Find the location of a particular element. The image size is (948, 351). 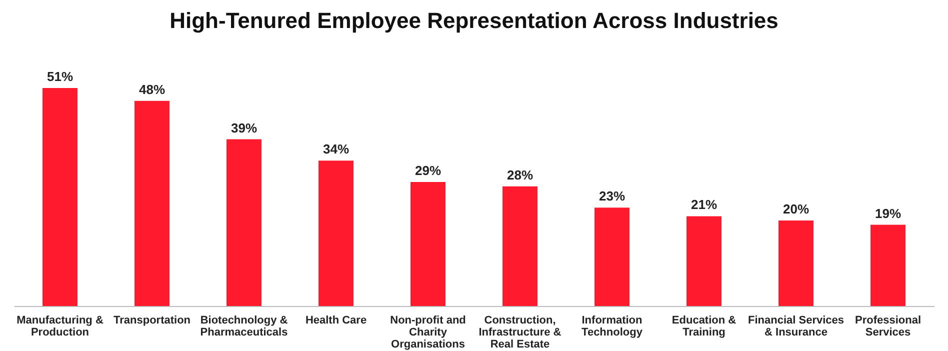

x-tick-label: Transportation is located at coordinates (152, 320).